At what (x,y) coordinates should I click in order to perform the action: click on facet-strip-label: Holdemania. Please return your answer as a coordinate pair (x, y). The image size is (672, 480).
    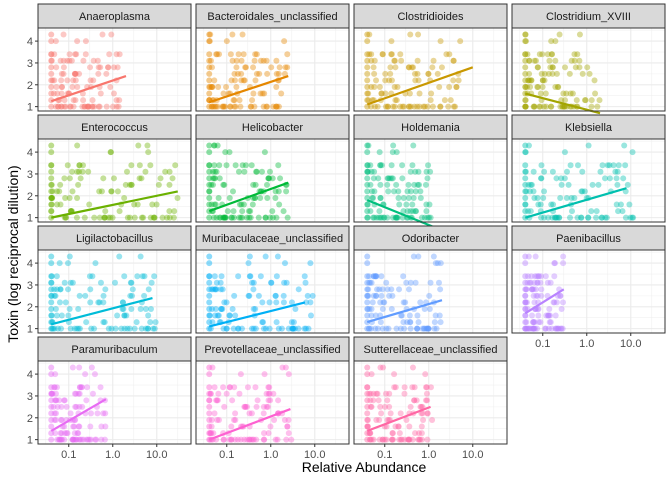
    Looking at the image, I should click on (431, 128).